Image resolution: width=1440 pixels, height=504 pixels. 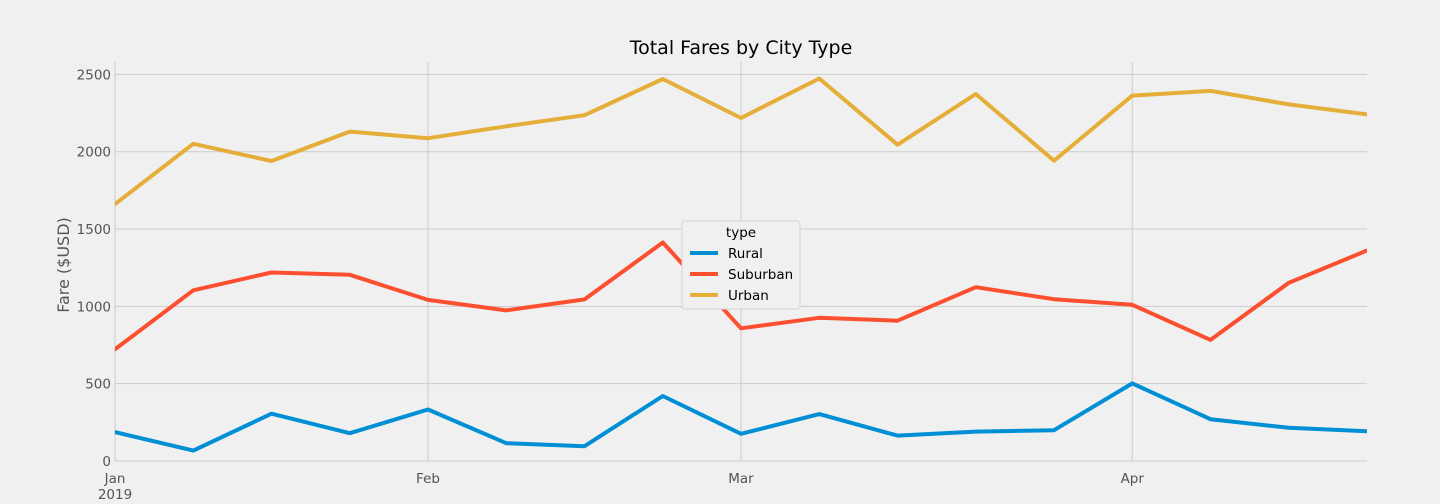 I want to click on x-tick-label: Apr, so click(x=1133, y=479).